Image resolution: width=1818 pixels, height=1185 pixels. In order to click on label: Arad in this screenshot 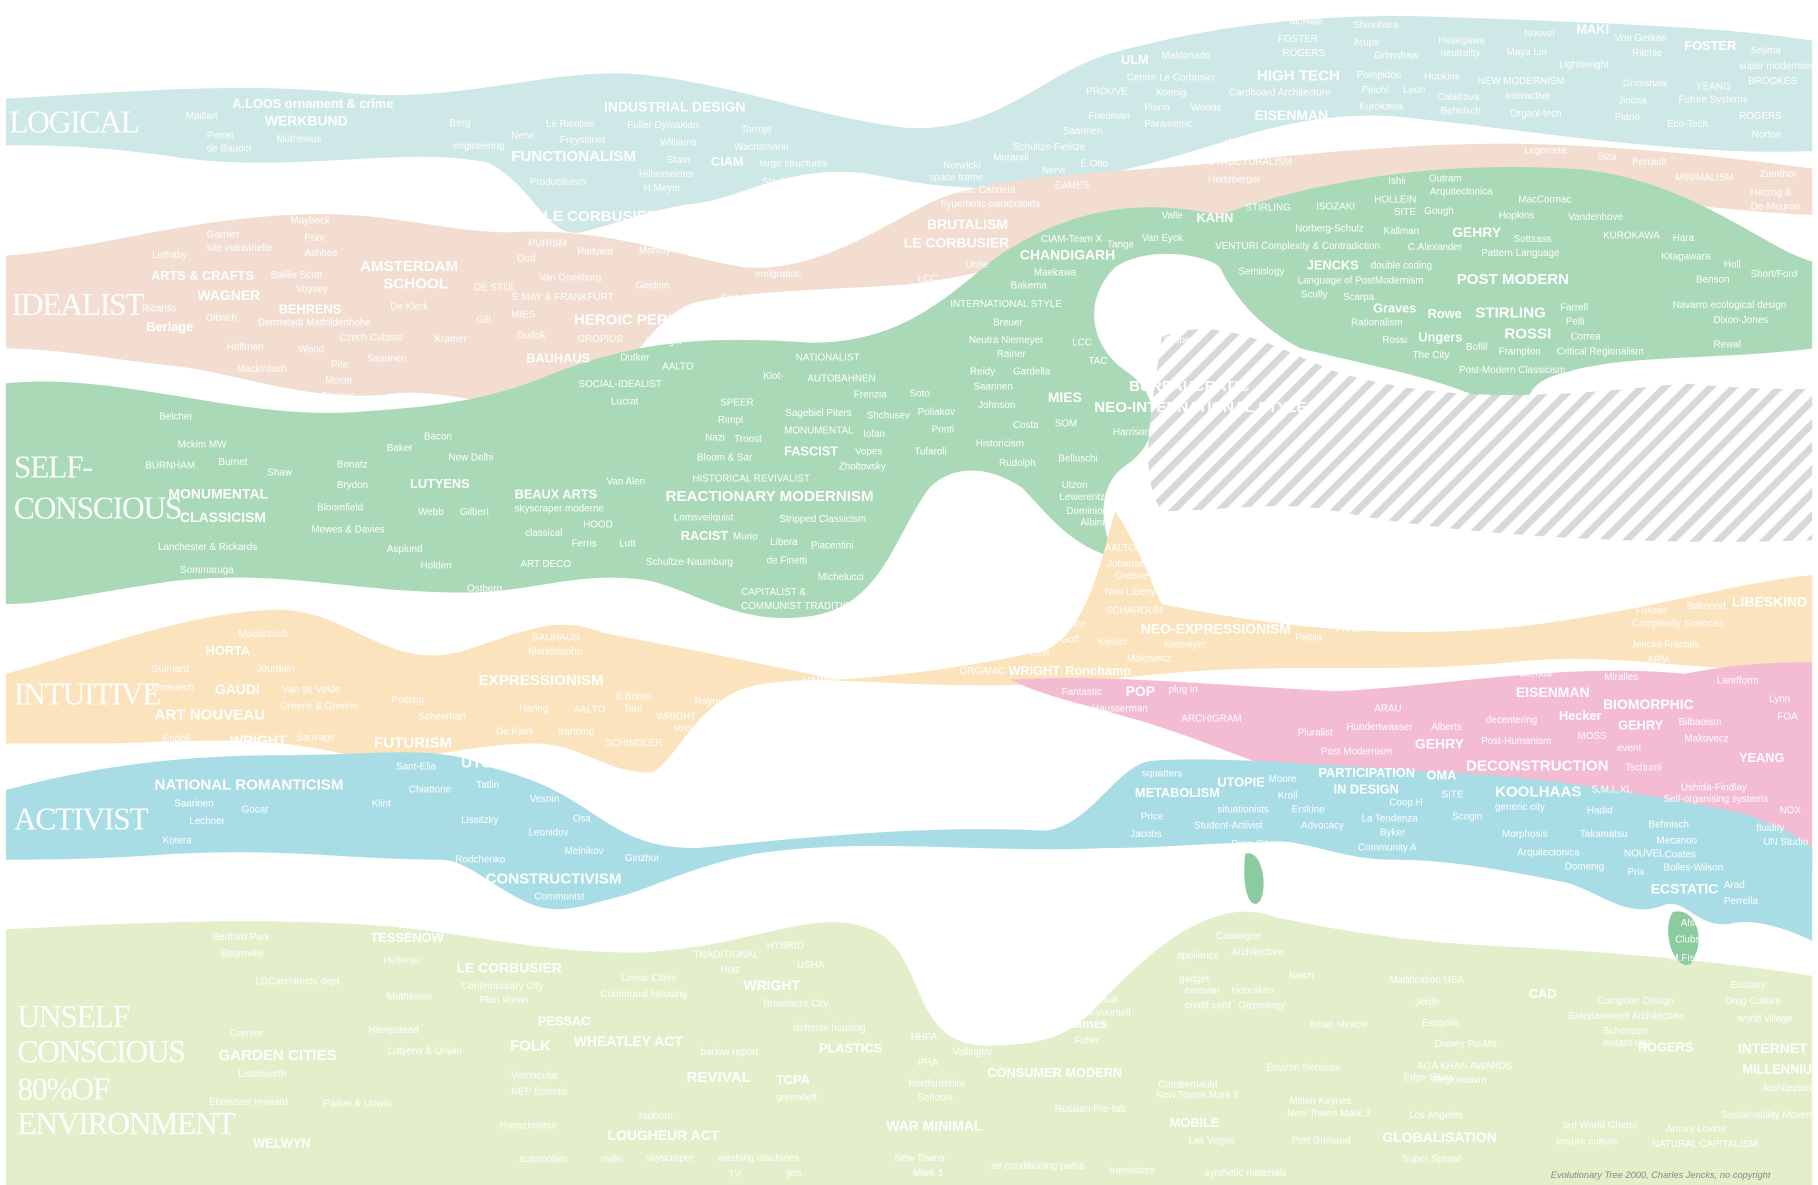, I will do `click(1734, 885)`.